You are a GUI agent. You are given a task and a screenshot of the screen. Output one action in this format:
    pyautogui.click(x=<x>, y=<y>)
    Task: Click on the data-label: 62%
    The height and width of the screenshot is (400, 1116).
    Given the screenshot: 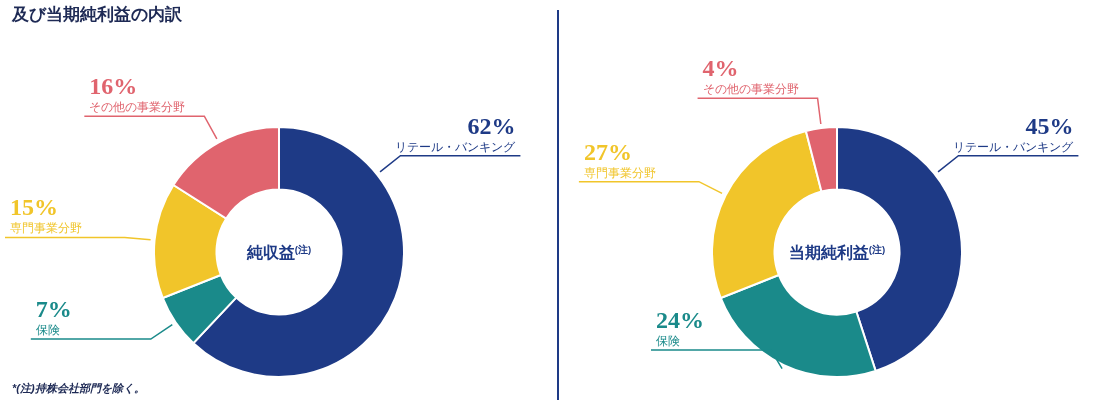 What is the action you would take?
    pyautogui.click(x=491, y=125)
    